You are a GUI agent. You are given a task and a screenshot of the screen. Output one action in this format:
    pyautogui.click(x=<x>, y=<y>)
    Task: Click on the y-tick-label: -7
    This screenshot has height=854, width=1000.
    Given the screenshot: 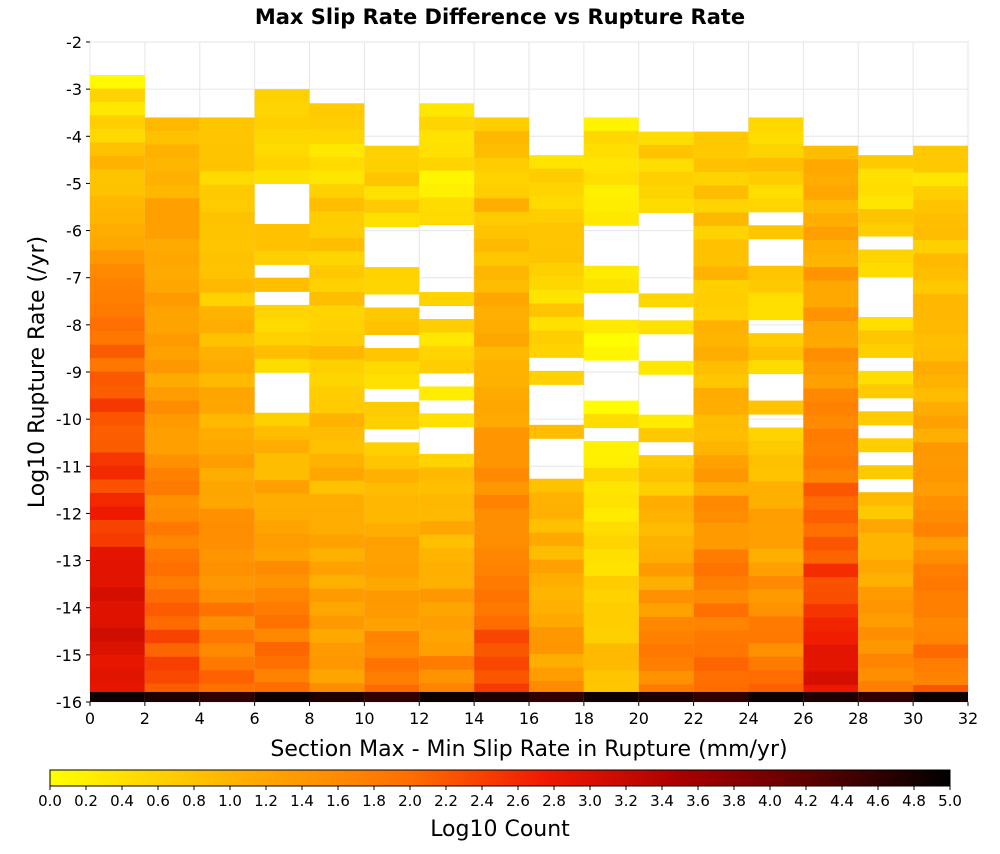 What is the action you would take?
    pyautogui.click(x=74, y=278)
    